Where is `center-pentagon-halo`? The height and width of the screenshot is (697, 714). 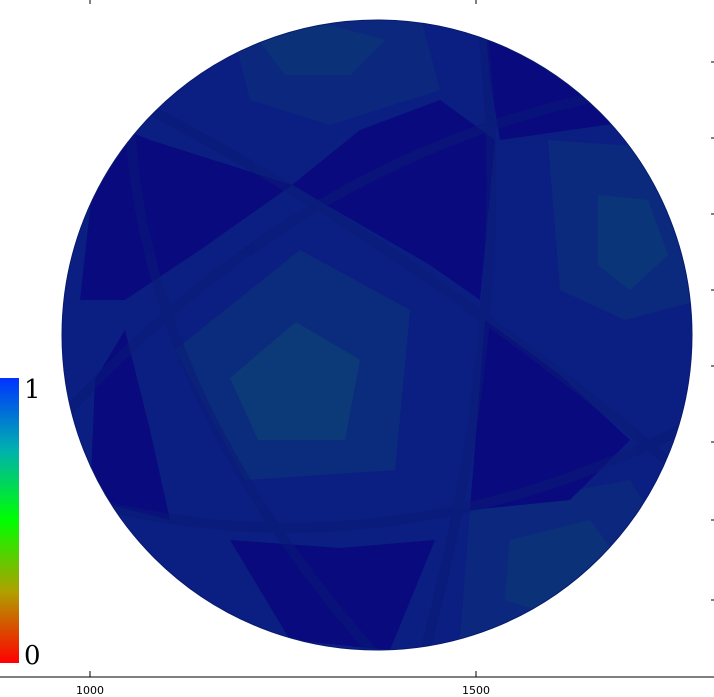 center-pentagon-halo is located at coordinates (292, 365).